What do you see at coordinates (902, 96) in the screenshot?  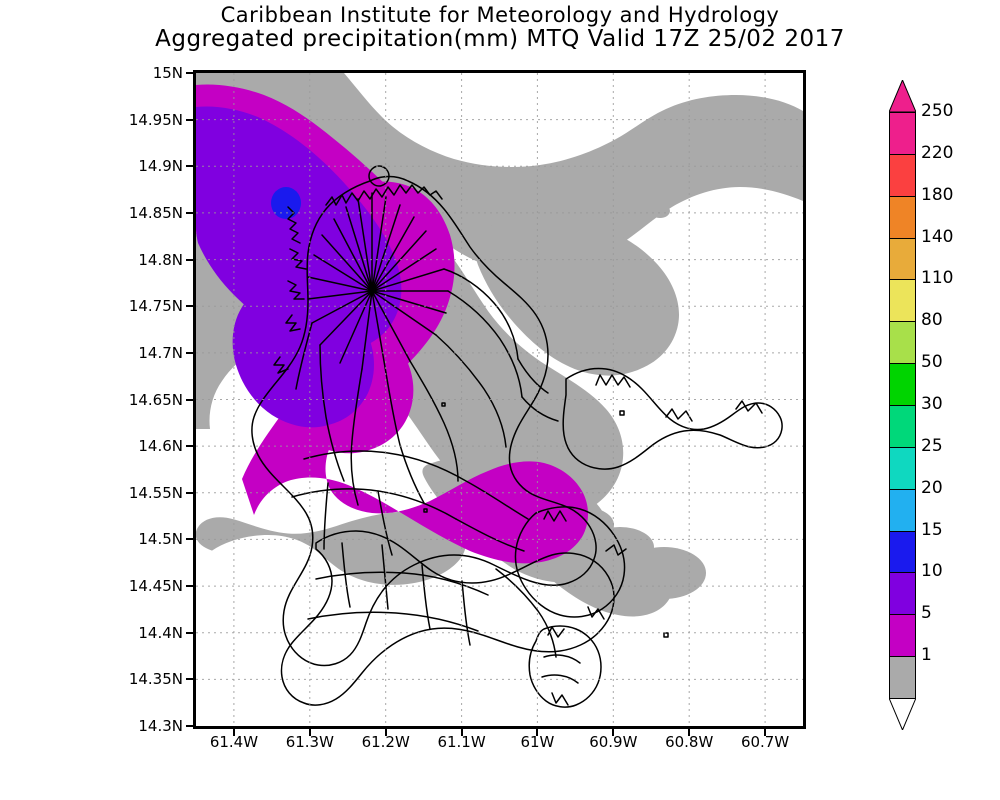 I see `colorbar-over-arrow` at bounding box center [902, 96].